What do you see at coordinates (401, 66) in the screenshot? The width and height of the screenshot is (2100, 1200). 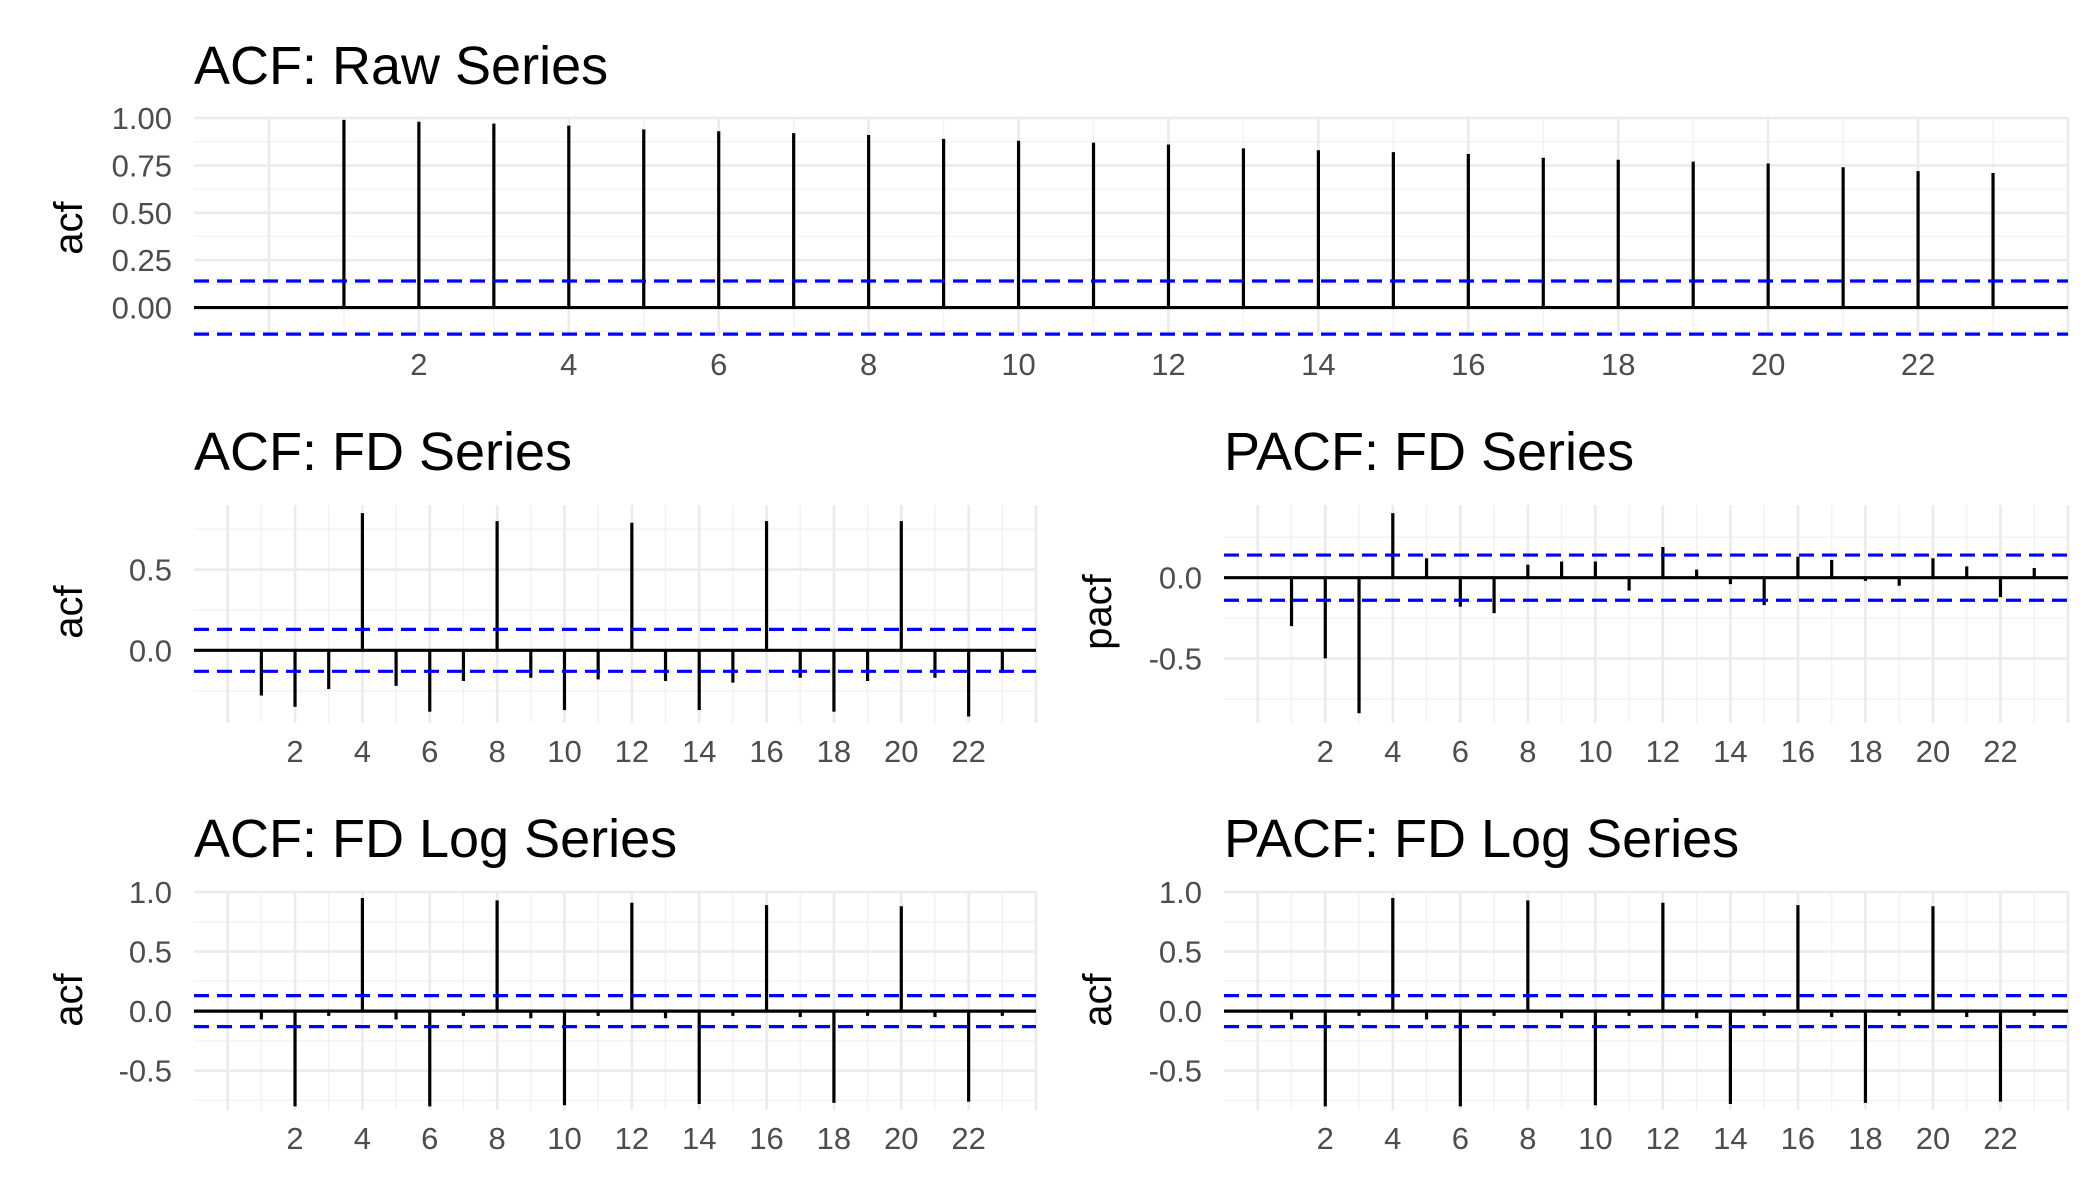 I see `panel-title: ACF: Raw Series` at bounding box center [401, 66].